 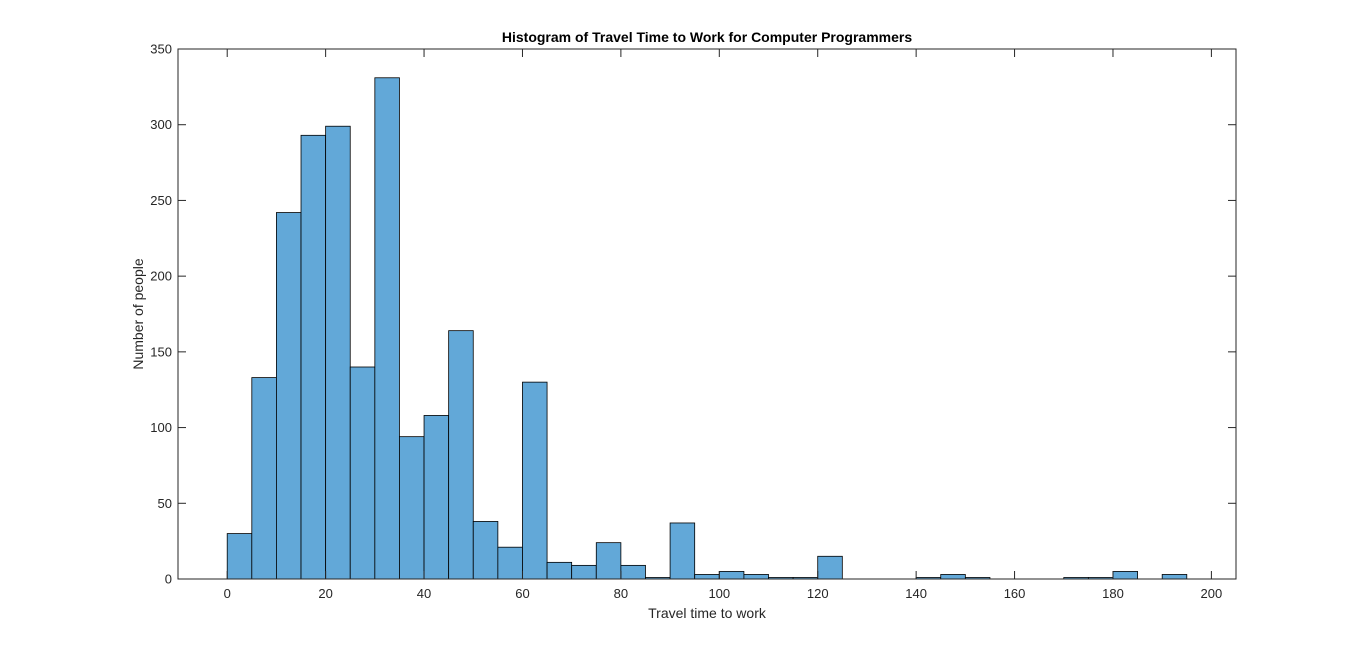 What do you see at coordinates (165, 503) in the screenshot?
I see `y-tick-label: 50` at bounding box center [165, 503].